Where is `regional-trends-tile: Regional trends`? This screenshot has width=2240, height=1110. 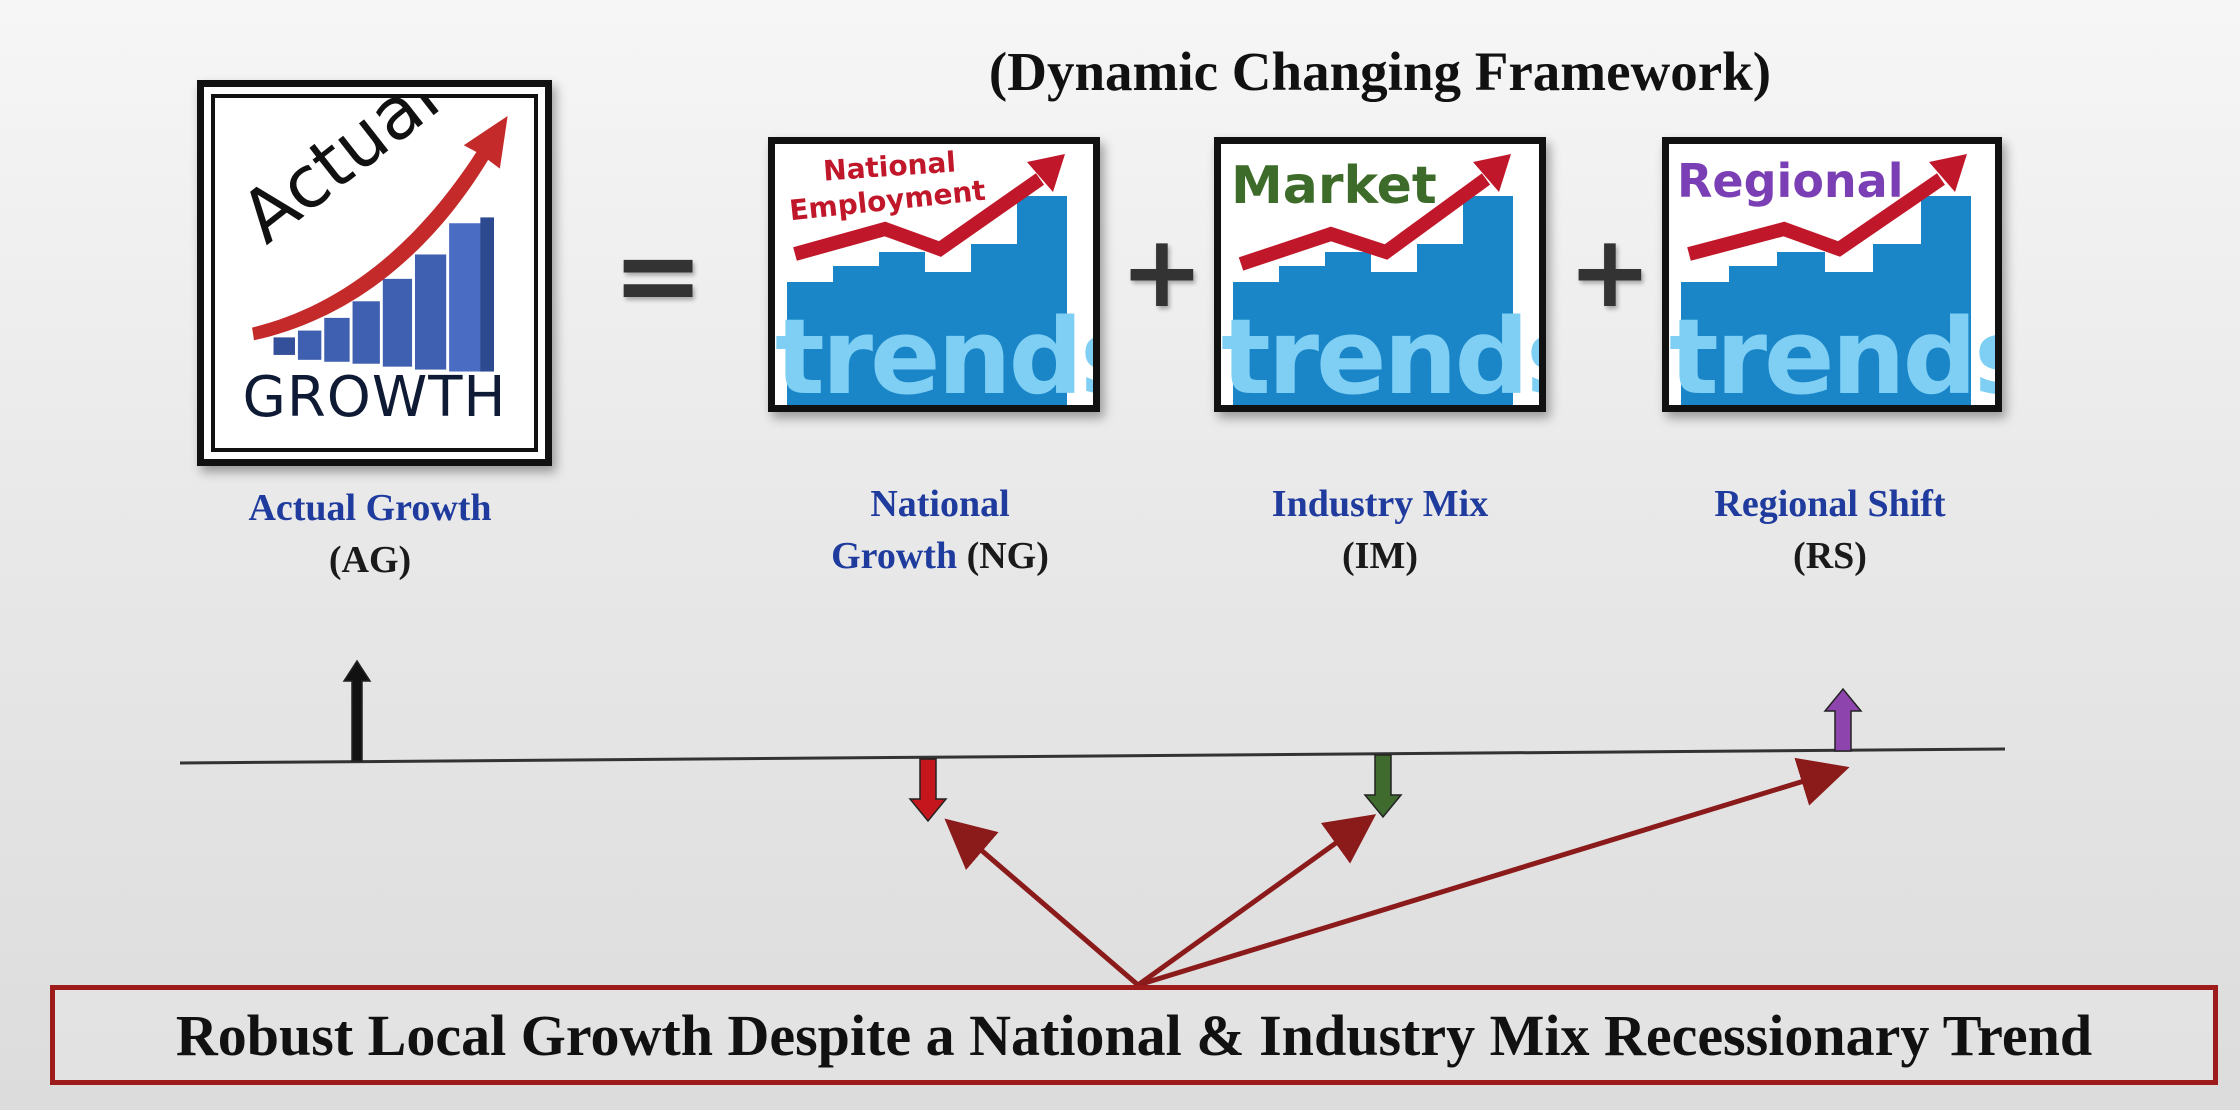 regional-trends-tile: Regional trends is located at coordinates (1832, 274).